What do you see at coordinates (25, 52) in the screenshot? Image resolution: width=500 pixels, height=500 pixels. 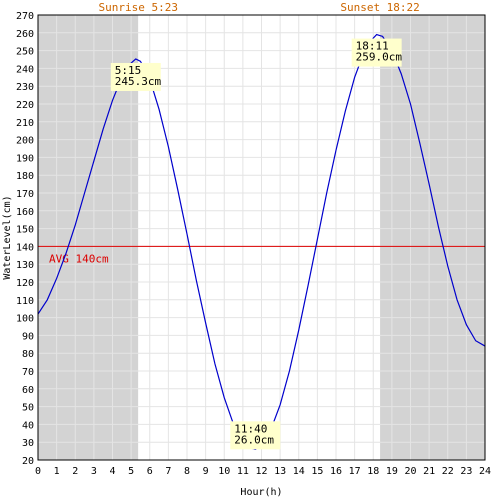 I see `y-tick-label: 250` at bounding box center [25, 52].